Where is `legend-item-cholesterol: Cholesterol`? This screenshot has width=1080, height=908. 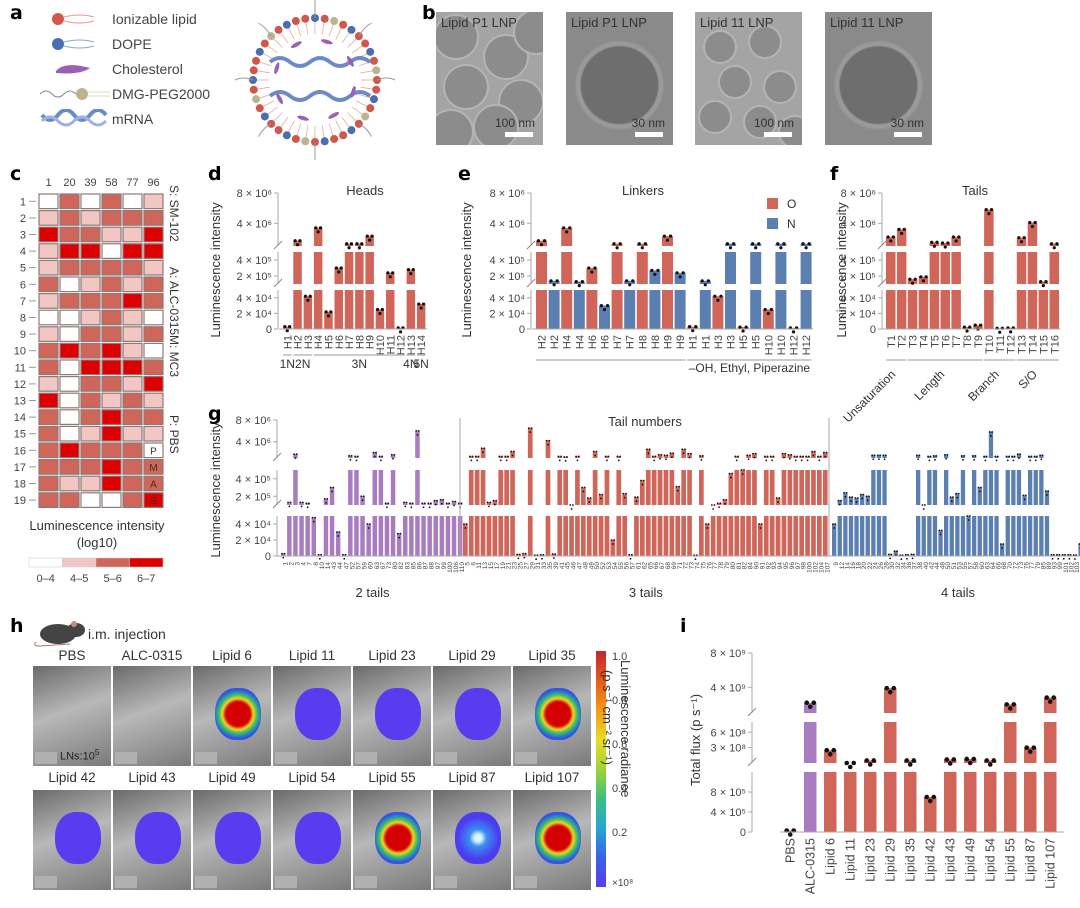
legend-item-cholesterol: Cholesterol is located at coordinates (140, 68).